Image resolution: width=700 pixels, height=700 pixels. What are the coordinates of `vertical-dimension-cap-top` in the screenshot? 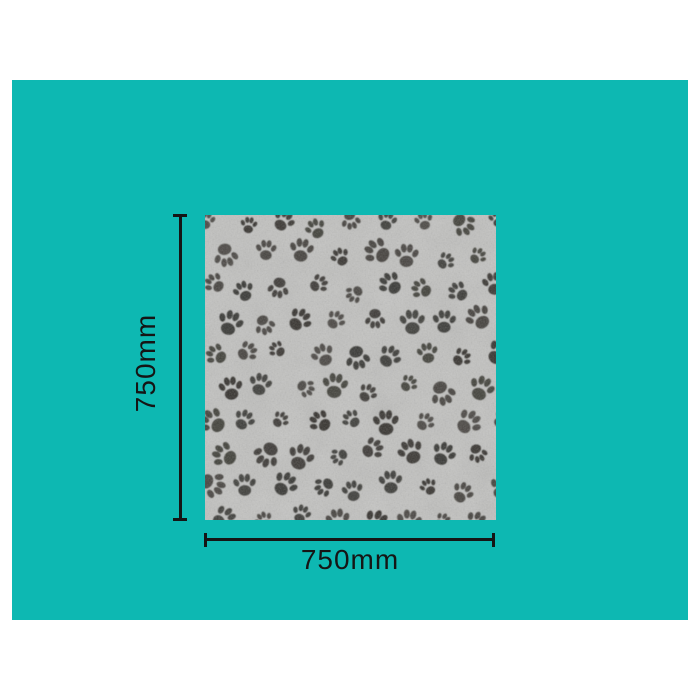 It's located at (180, 215).